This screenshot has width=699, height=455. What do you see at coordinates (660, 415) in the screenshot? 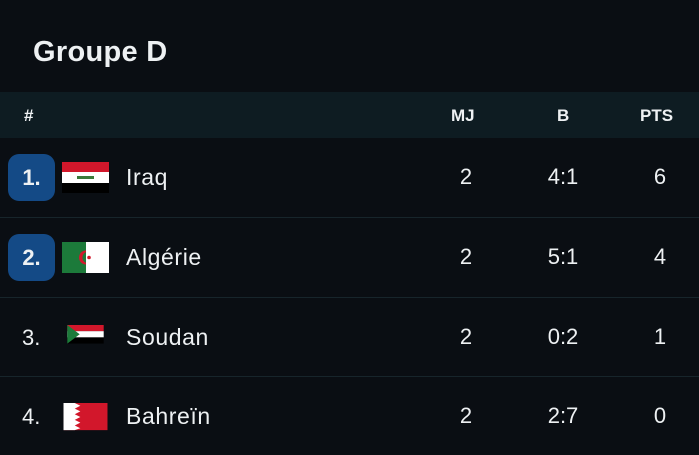
I see `points: 0` at bounding box center [660, 415].